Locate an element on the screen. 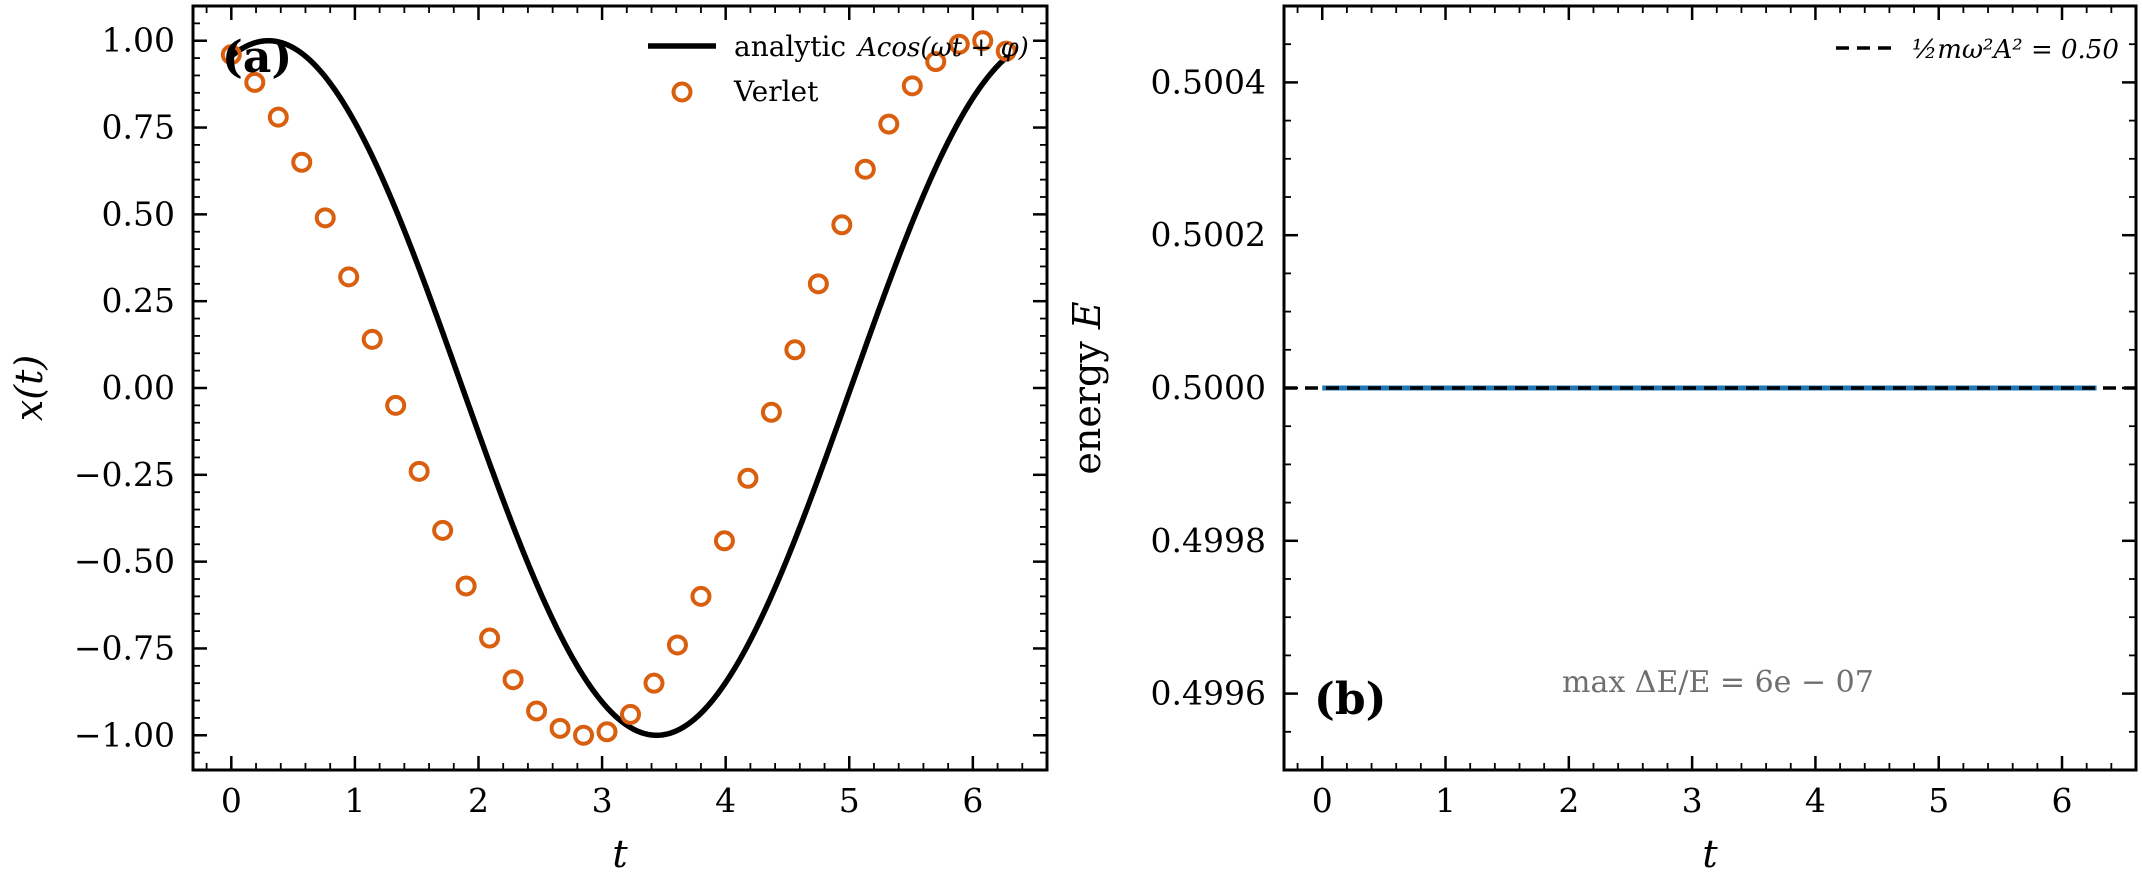  y-tick-label: 0.5000 is located at coordinates (1208, 387).